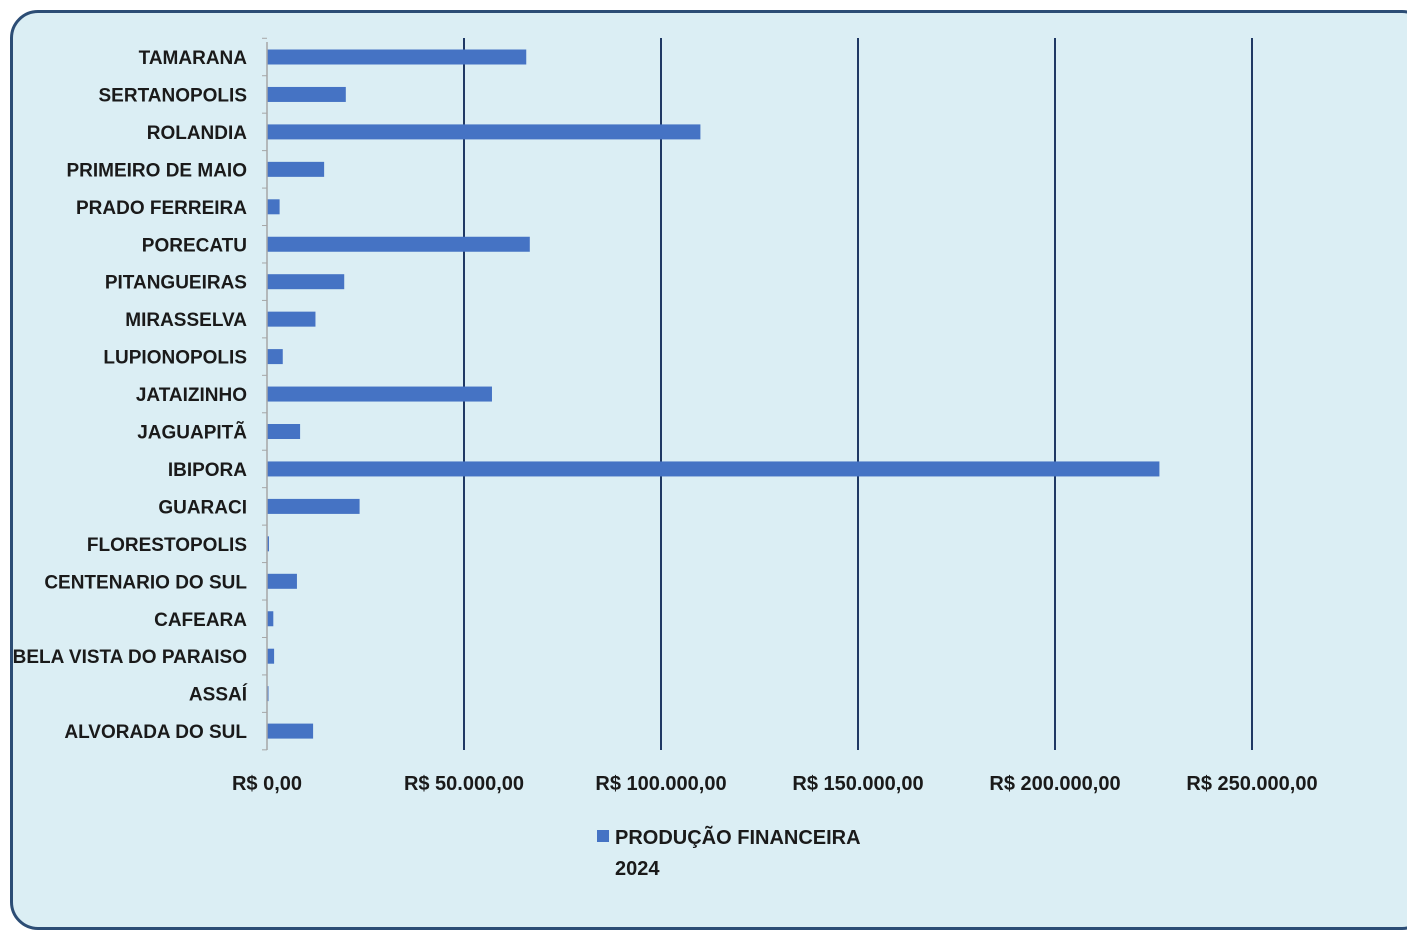  Describe the element at coordinates (637, 869) in the screenshot. I see `legend-label-line-2: 2024` at that location.